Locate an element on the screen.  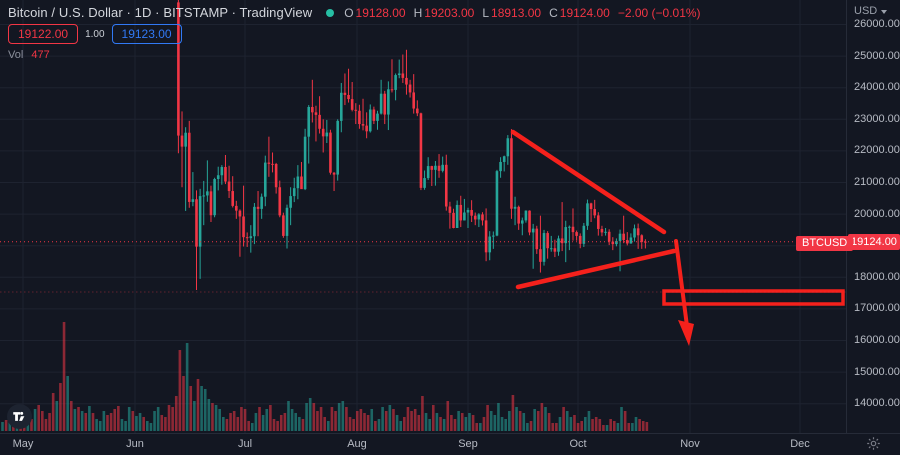
price-axis-label: 25000.00 is located at coordinates (877, 55).